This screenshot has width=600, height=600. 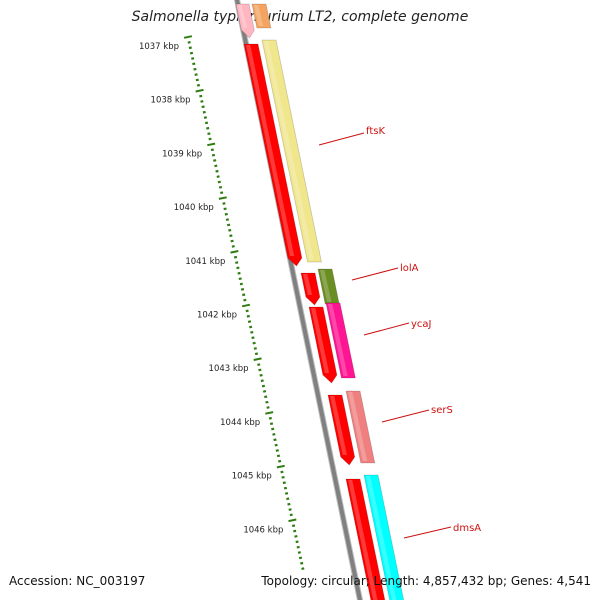 What do you see at coordinates (194, 208) in the screenshot?
I see `scale-label: 1040 kbp` at bounding box center [194, 208].